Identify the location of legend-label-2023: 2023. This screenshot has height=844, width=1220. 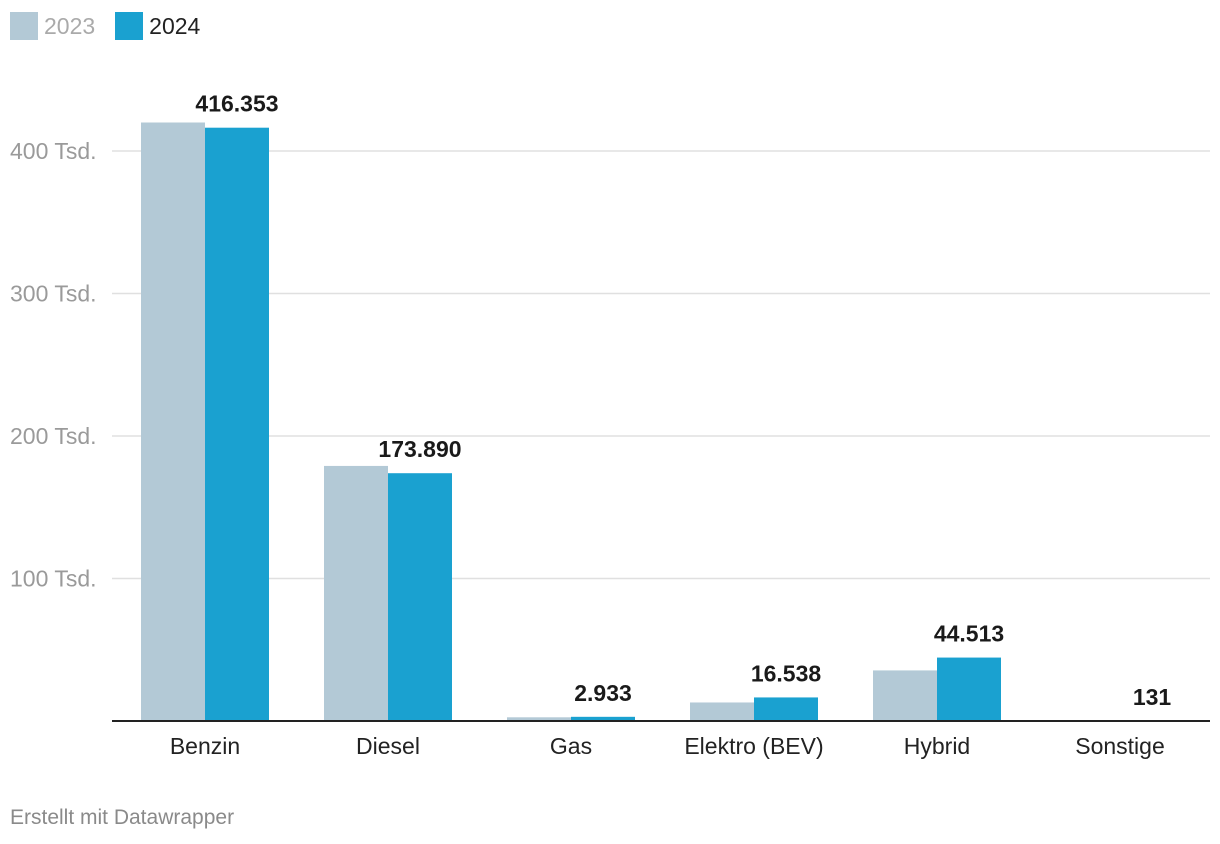
(70, 25).